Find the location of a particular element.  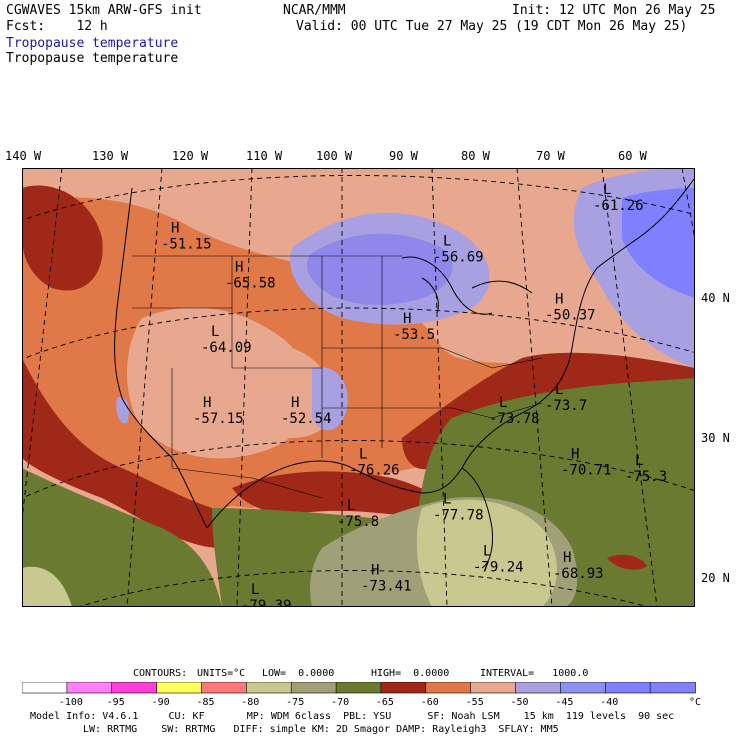

extremum-value: -68.93 is located at coordinates (578, 574).